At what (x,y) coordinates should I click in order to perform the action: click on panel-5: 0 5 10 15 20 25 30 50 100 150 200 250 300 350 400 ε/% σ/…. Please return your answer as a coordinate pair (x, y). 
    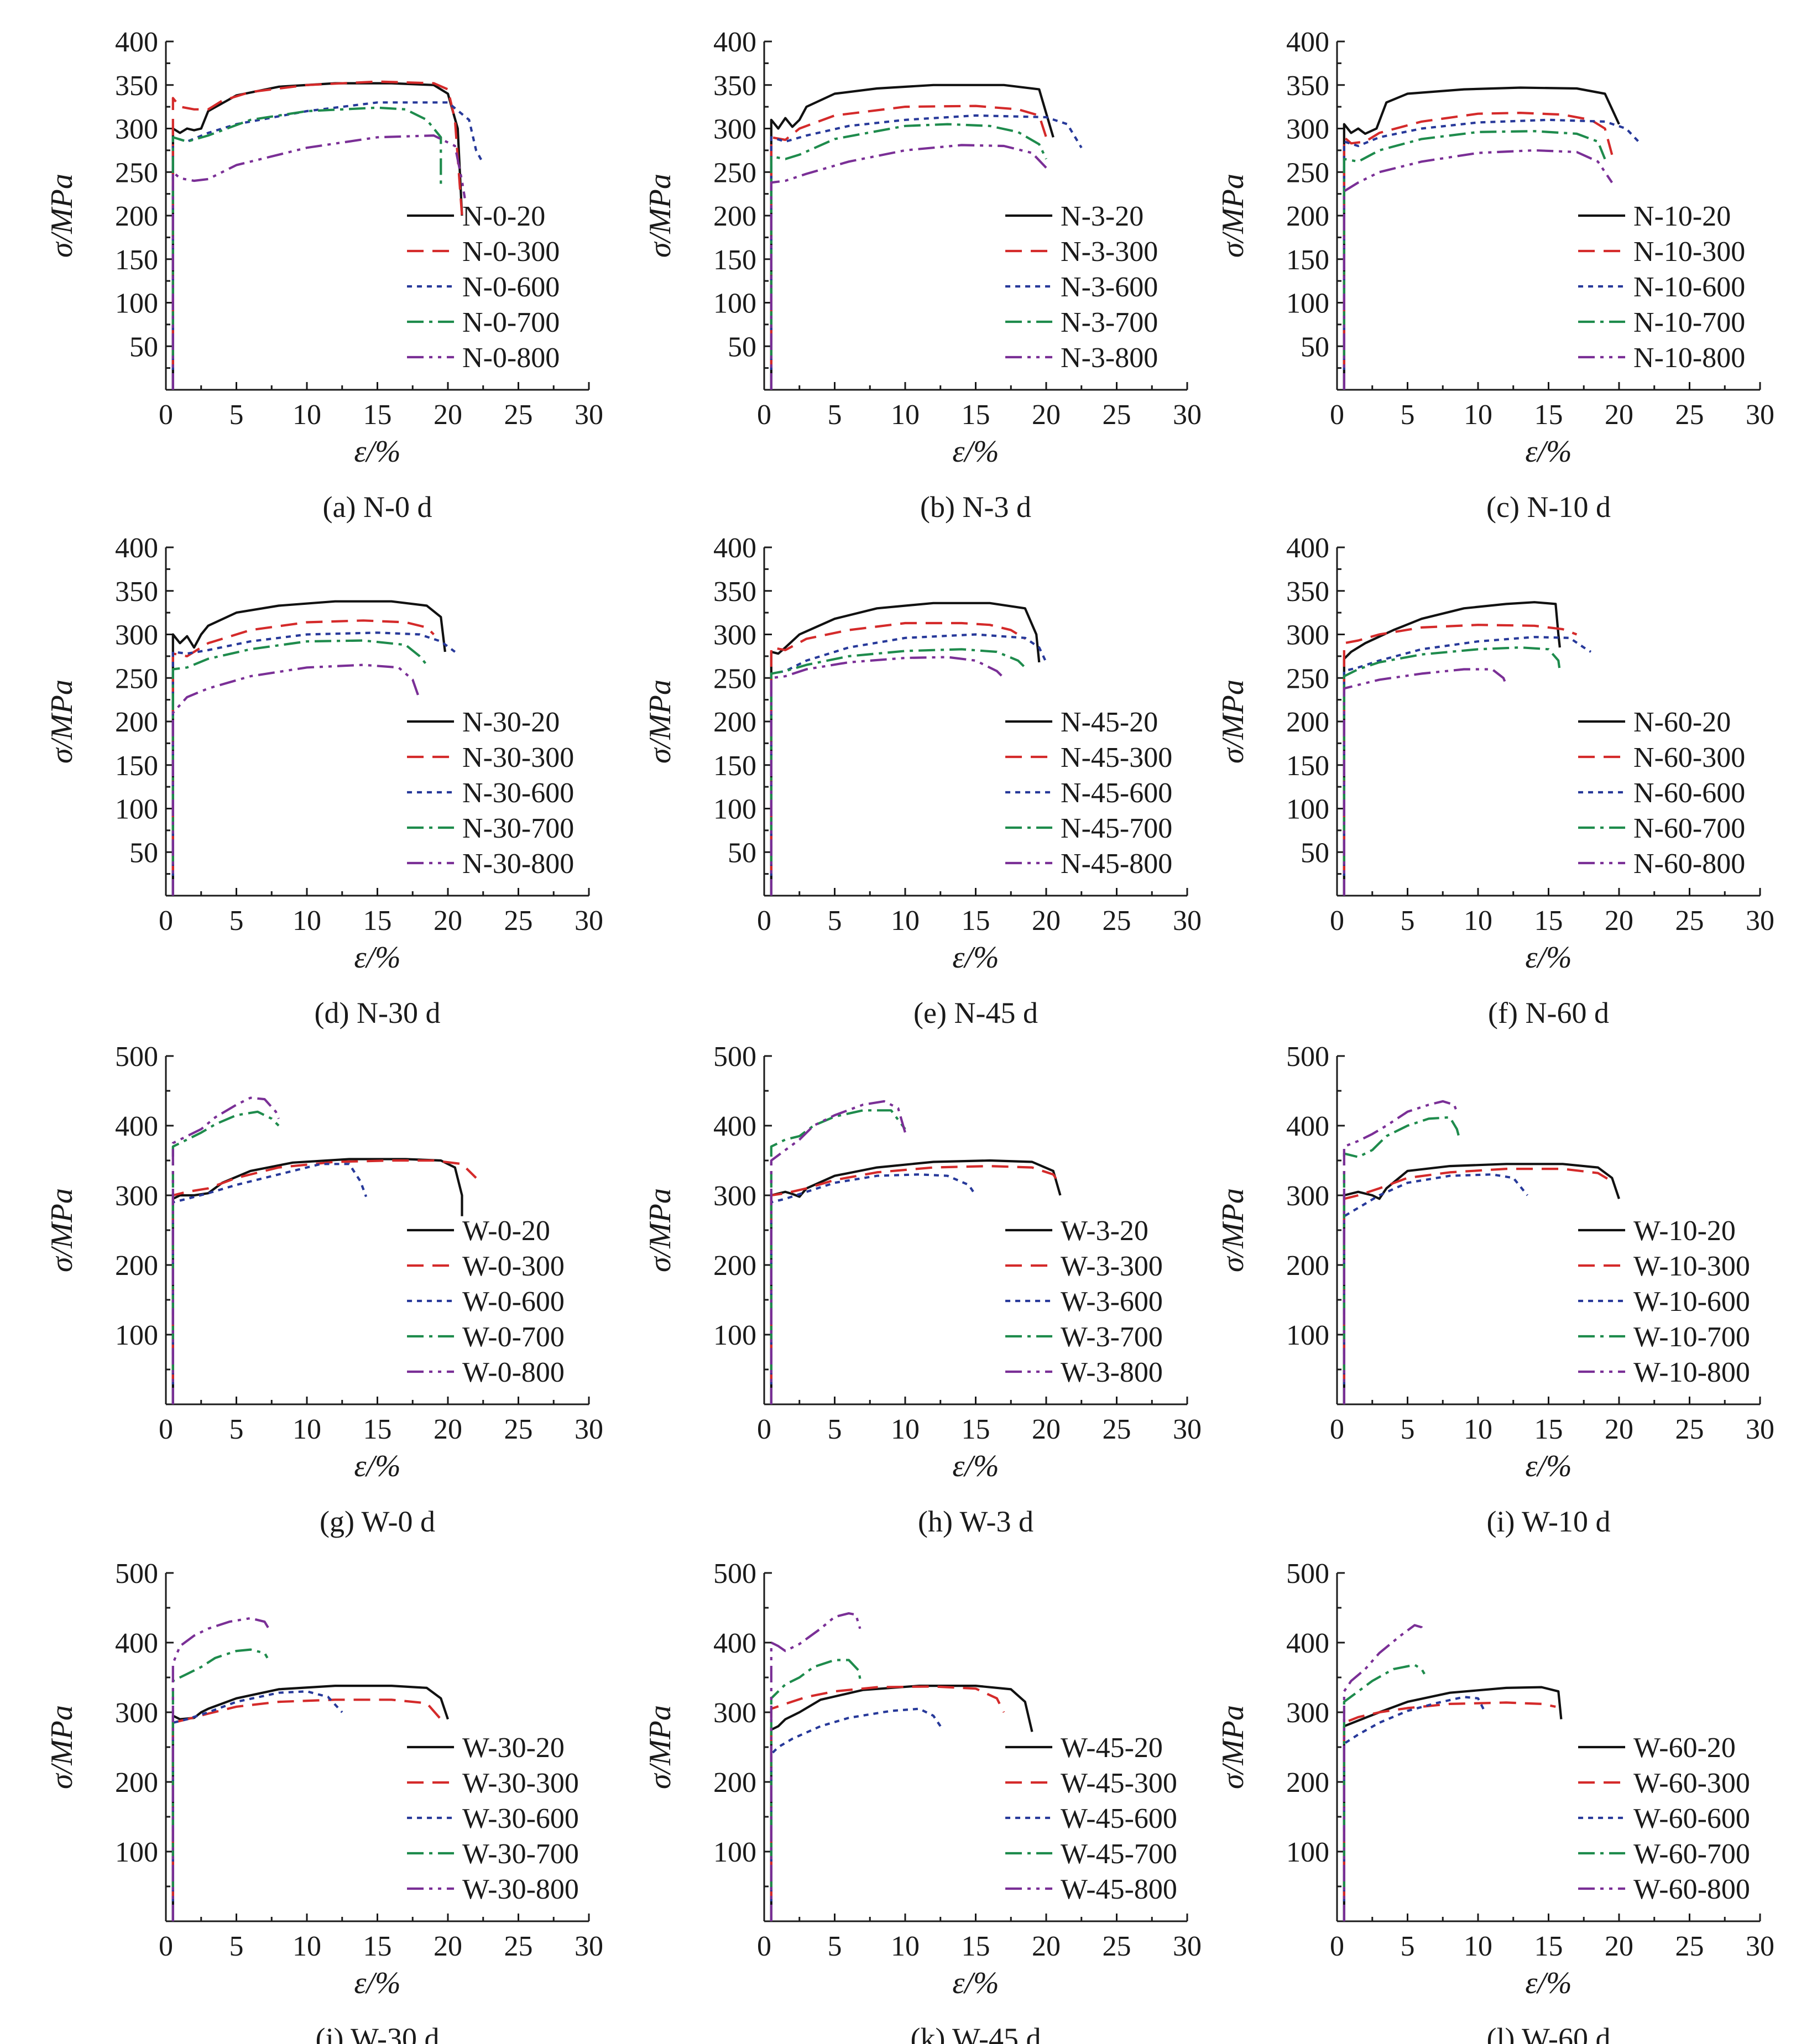
    Looking at the image, I should click on (922, 780).